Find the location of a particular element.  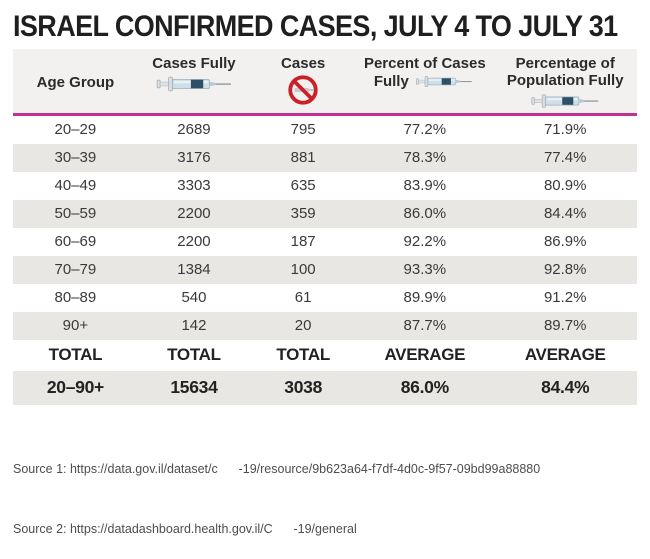

cases-label: Cases is located at coordinates (303, 63).